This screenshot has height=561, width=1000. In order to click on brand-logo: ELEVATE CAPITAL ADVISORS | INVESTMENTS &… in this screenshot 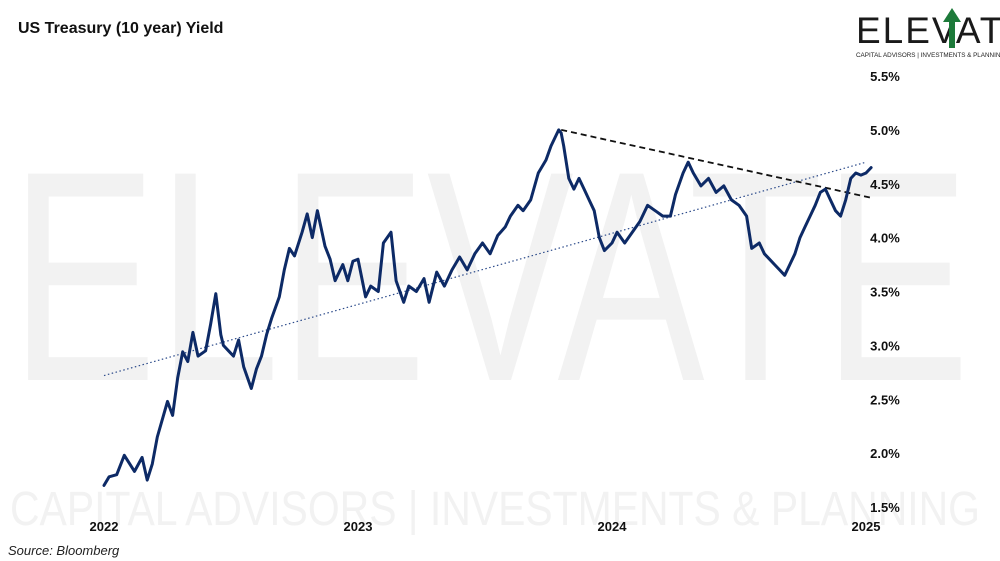, I will do `click(928, 36)`.